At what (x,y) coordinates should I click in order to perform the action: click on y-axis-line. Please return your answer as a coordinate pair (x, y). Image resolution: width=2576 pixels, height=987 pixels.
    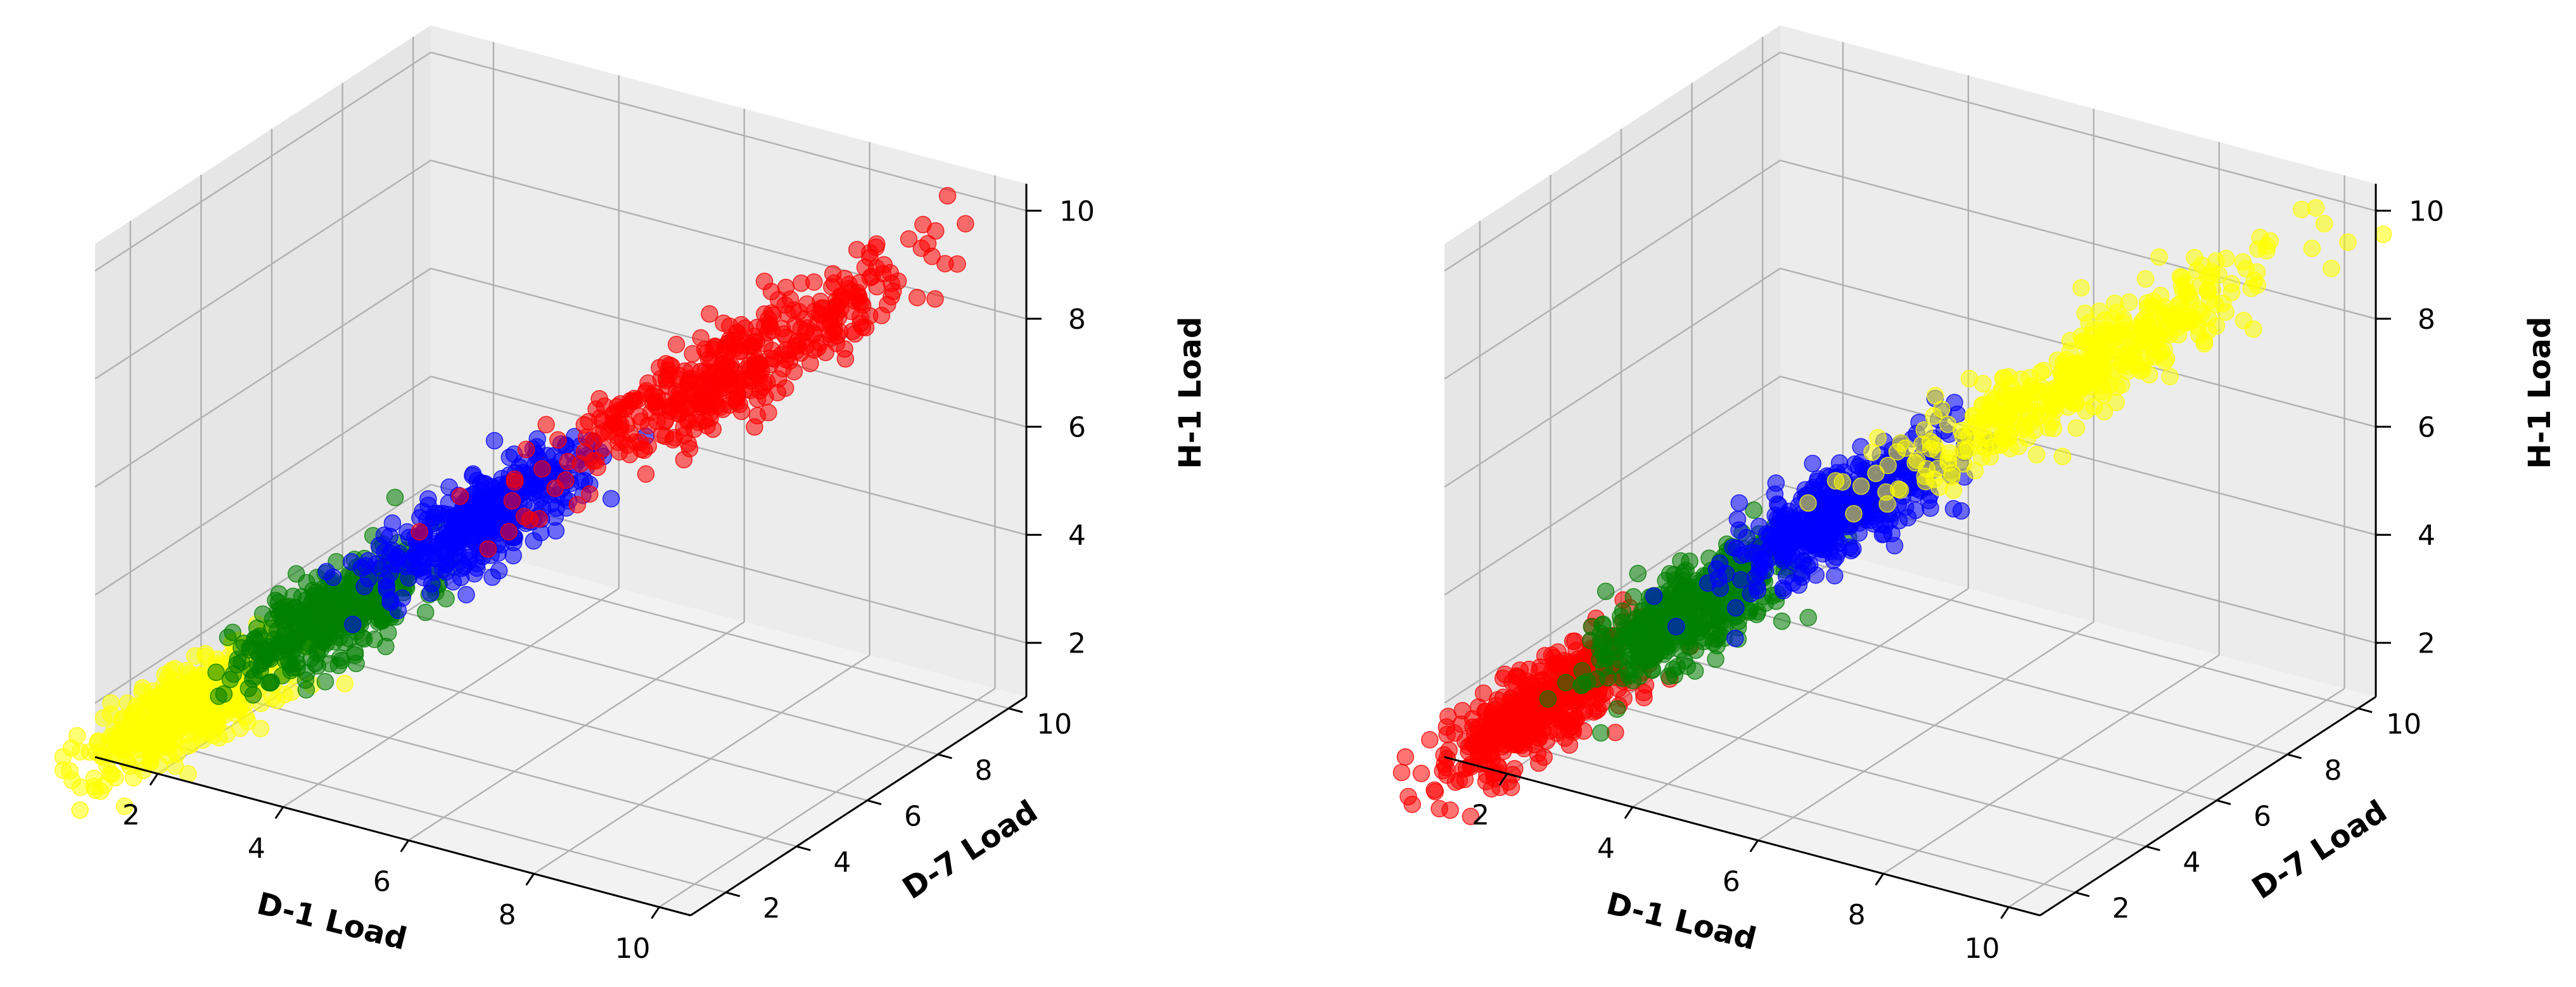
    Looking at the image, I should click on (858, 807).